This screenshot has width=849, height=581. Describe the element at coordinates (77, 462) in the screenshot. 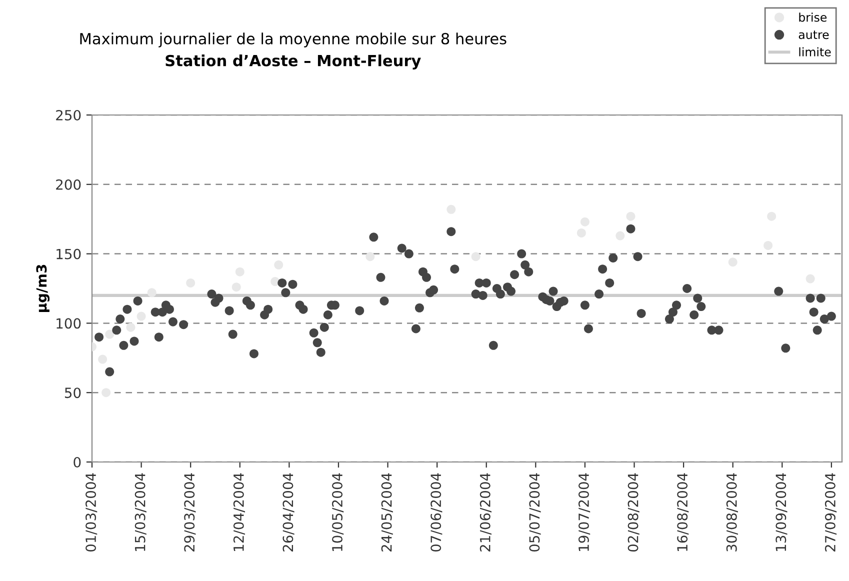

I see `y-tick-label: 0` at that location.